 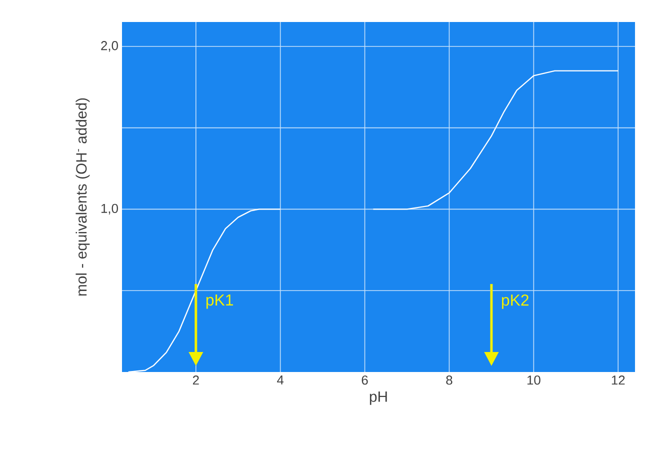 What do you see at coordinates (378, 398) in the screenshot?
I see `x-axis-title: pH` at bounding box center [378, 398].